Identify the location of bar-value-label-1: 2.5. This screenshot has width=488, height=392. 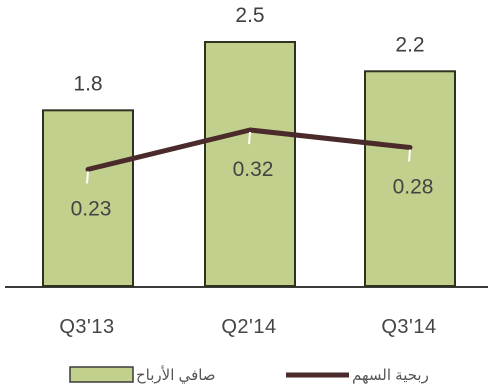
(249, 15).